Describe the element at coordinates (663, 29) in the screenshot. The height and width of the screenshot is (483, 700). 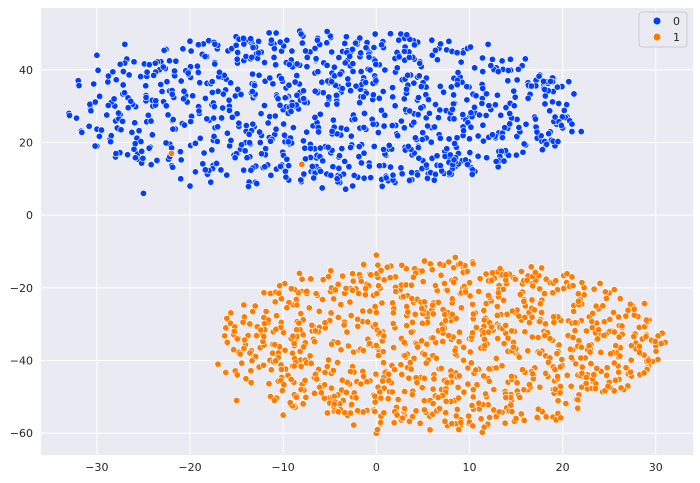
I see `legend: 0 1` at that location.